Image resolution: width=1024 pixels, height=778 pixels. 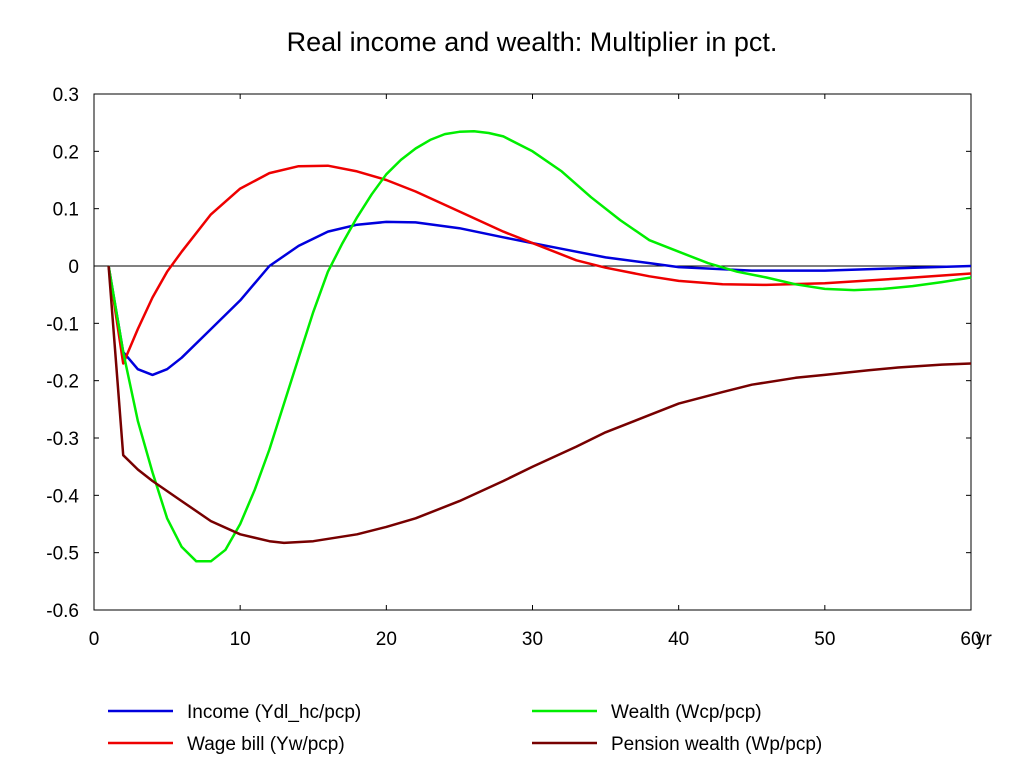 What do you see at coordinates (94, 639) in the screenshot?
I see `x-tick-label: 0` at bounding box center [94, 639].